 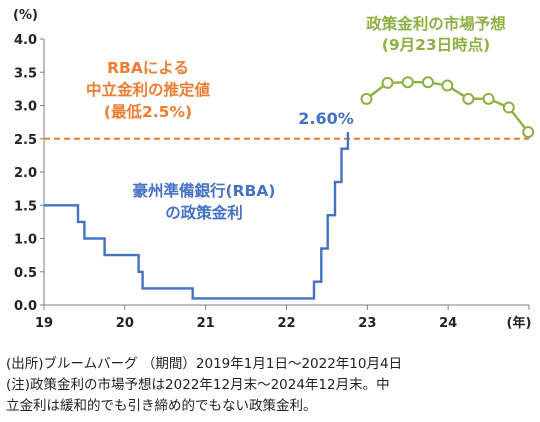 I want to click on source-note: (出所)ブルームバーグ （期間）2019年1月1日～2022年10月4日, so click(x=204, y=364).